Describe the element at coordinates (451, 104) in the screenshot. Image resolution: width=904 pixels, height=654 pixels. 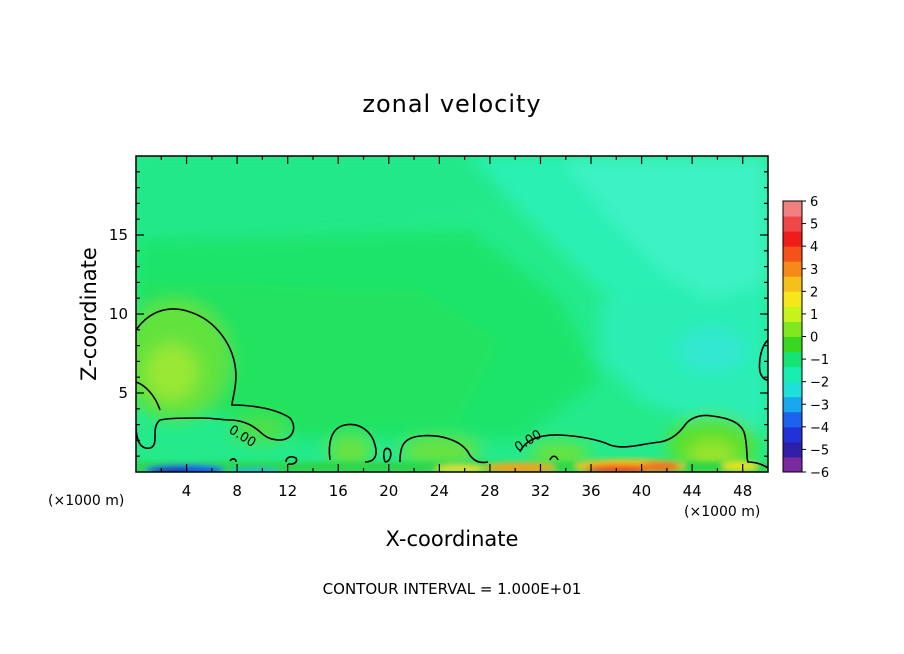
I see `chart-title: zonal velocity` at that location.